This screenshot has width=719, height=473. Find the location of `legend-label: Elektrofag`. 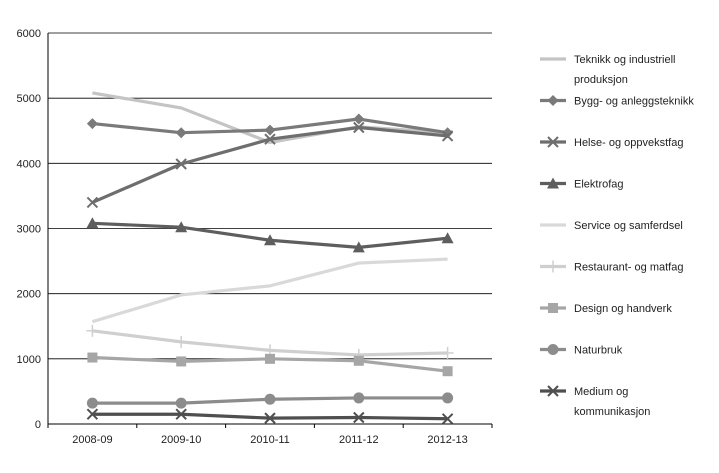

legend-label: Elektrofag is located at coordinates (599, 185).